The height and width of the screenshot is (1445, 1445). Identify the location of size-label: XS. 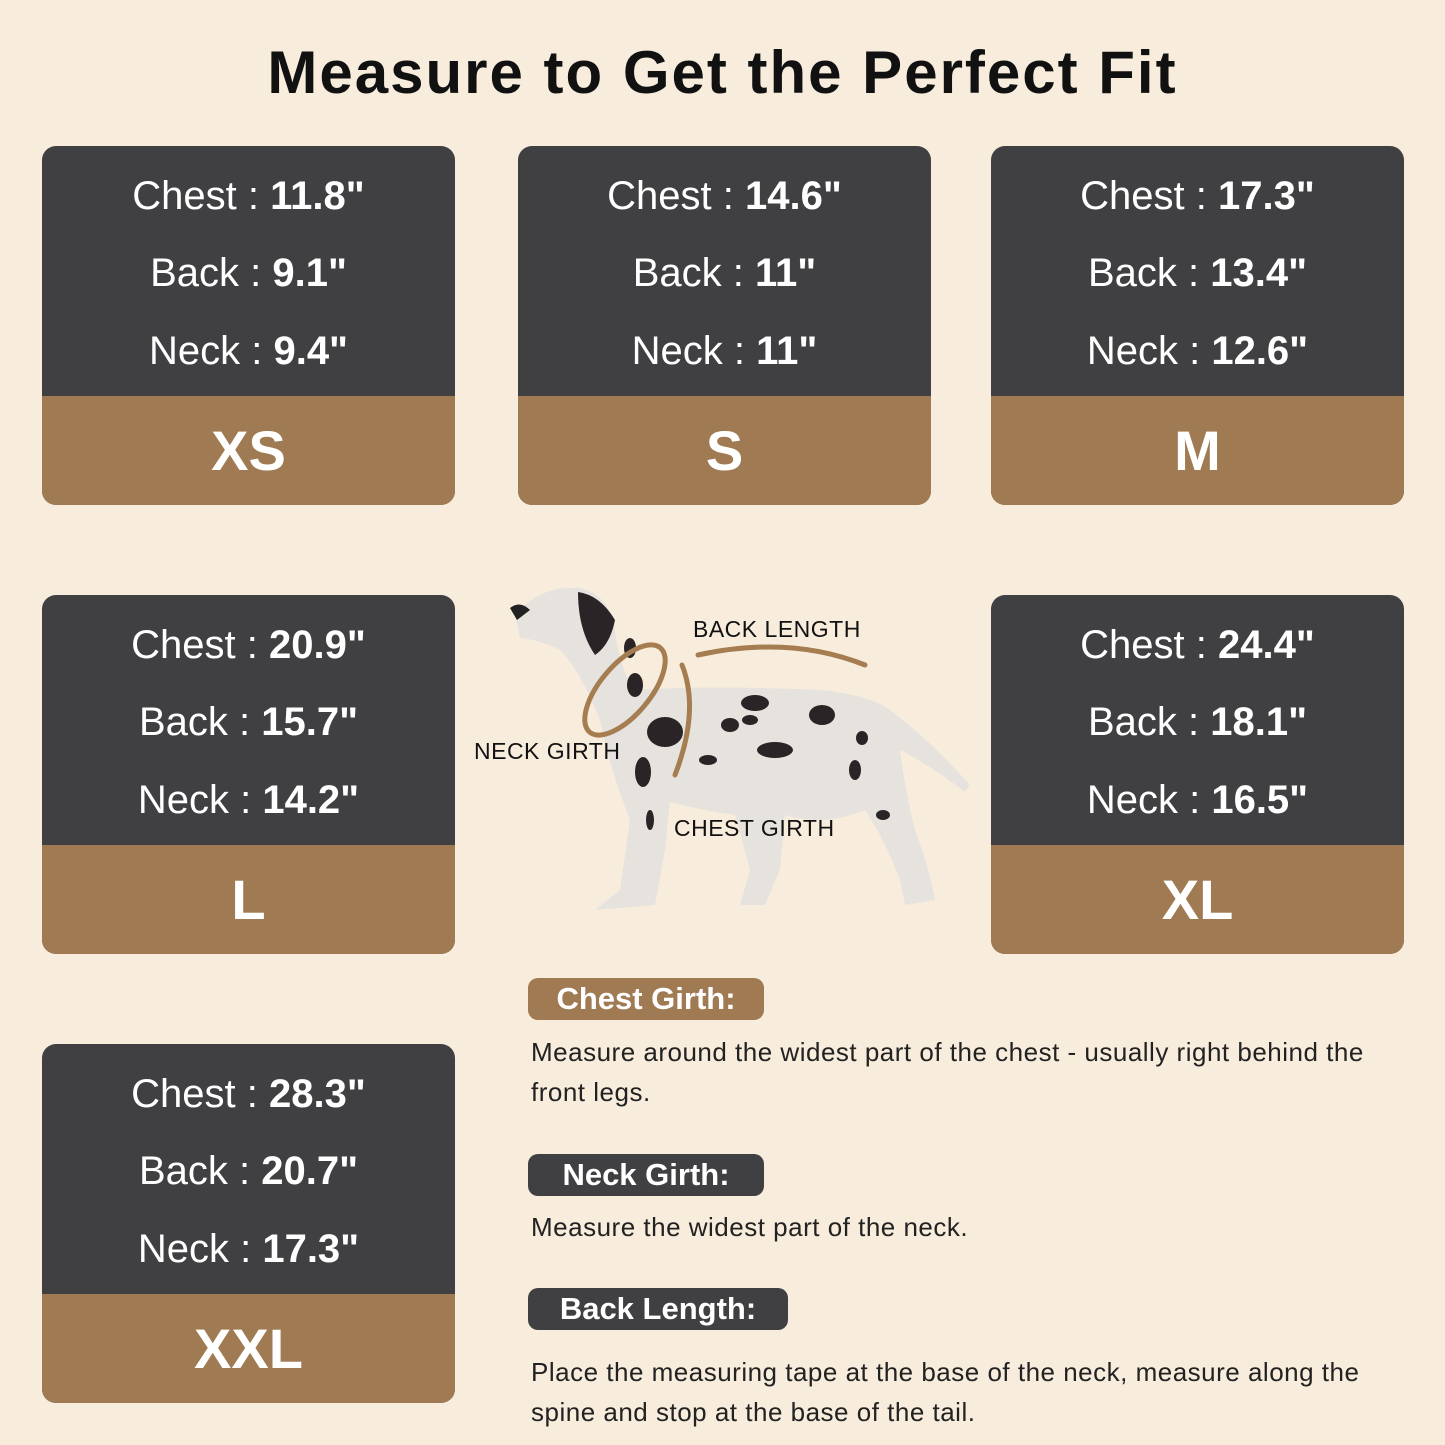
(248, 450).